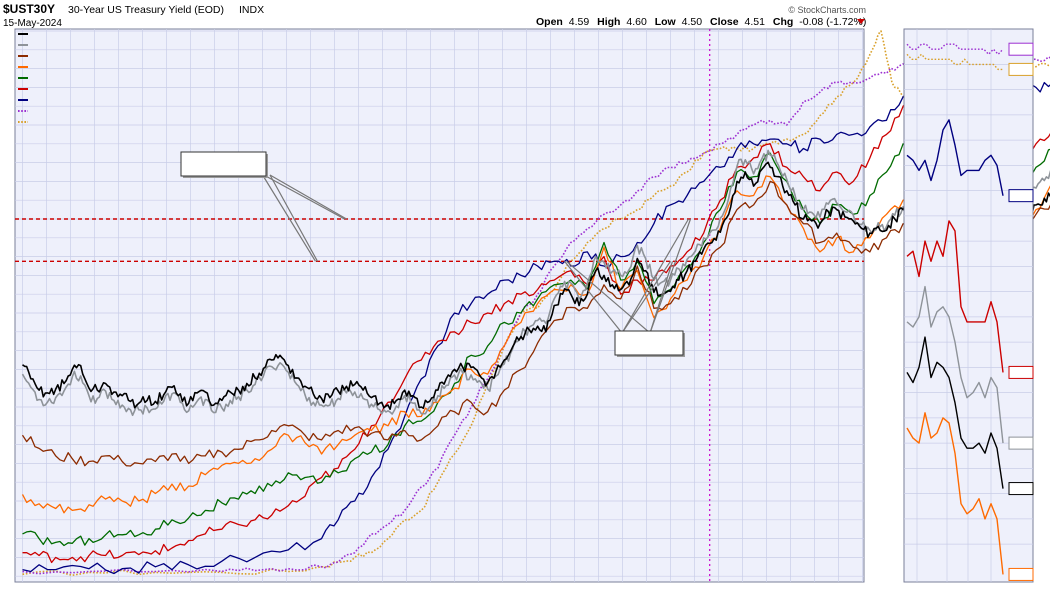 The height and width of the screenshot is (605, 1050). Describe the element at coordinates (1021, 574) in the screenshot. I see `last-value-box-t5y` at that location.